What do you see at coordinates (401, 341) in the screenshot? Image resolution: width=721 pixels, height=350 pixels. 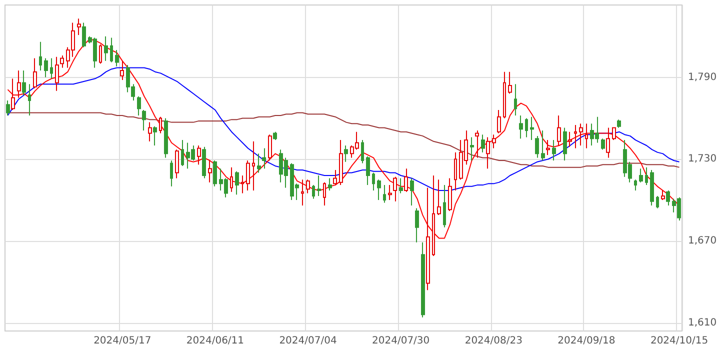 I see `x-tick-label: 2024/07/30` at bounding box center [401, 341].